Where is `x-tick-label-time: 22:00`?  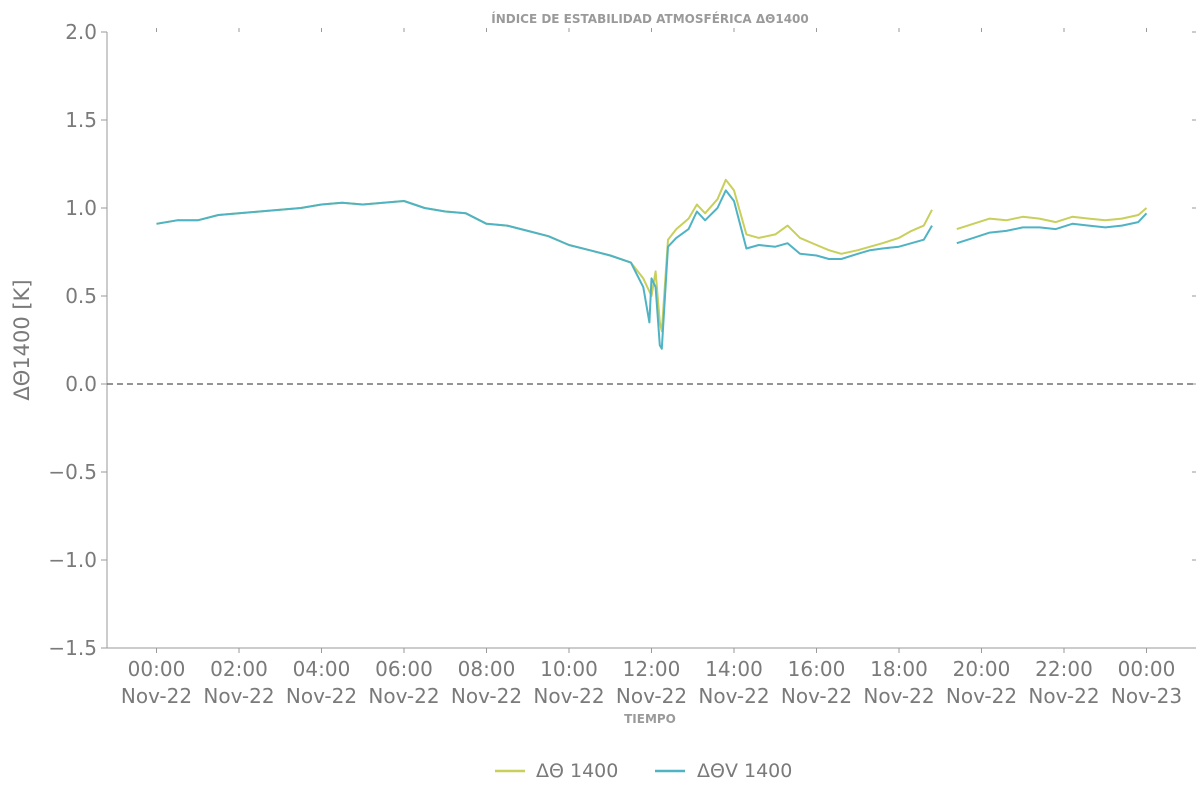
x-tick-label-time: 22:00 is located at coordinates (1064, 669).